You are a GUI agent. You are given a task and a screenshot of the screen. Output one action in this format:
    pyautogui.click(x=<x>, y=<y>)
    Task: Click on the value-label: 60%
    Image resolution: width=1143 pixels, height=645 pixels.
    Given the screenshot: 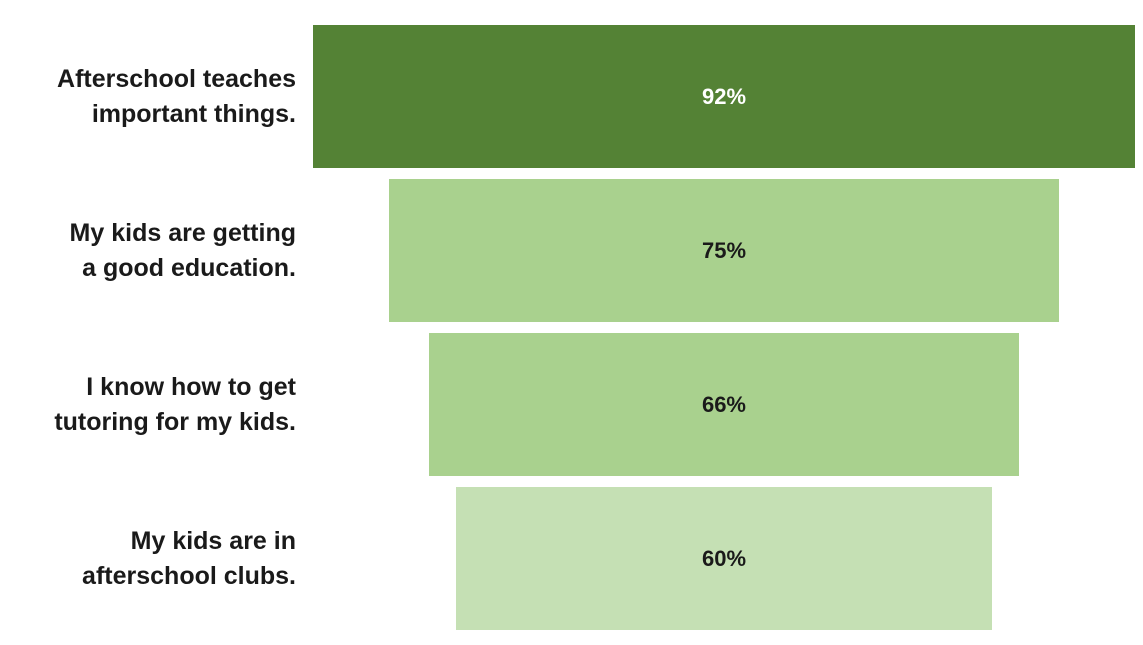 What is the action you would take?
    pyautogui.click(x=724, y=558)
    